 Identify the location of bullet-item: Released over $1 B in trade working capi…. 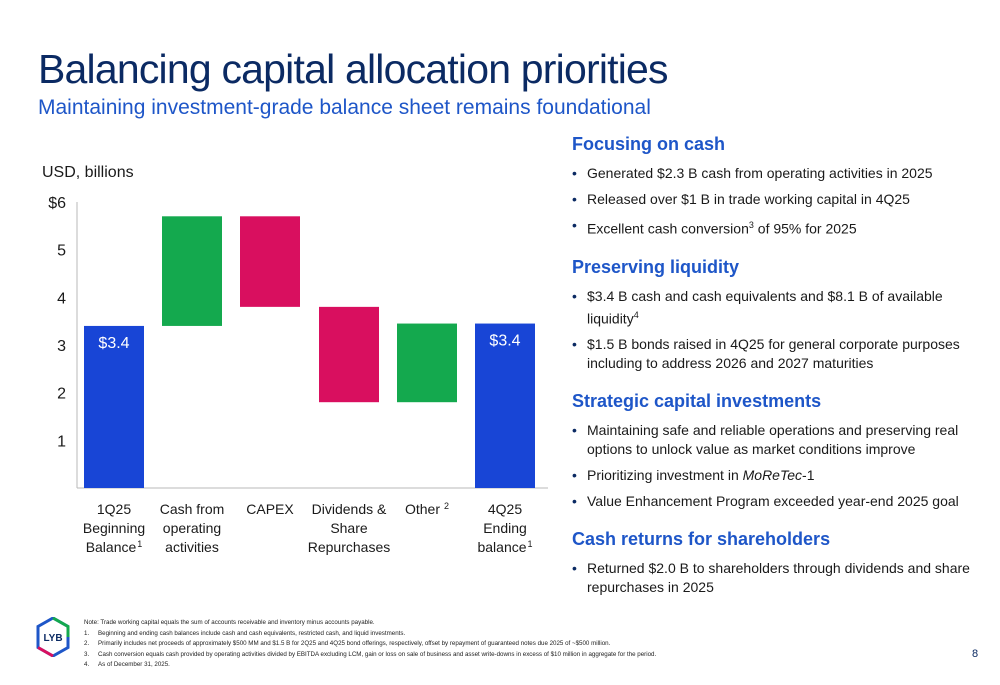
(772, 199).